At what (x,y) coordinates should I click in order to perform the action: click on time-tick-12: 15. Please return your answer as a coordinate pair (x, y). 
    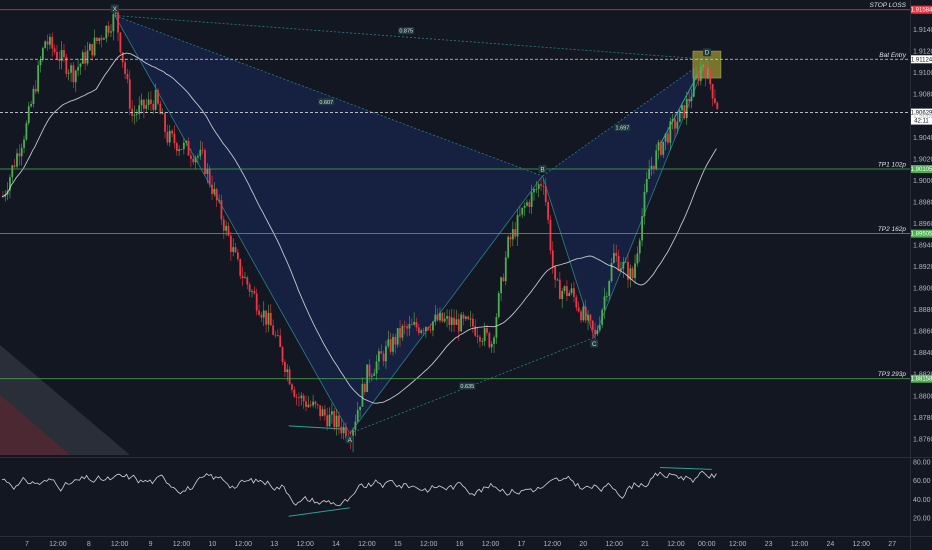
    Looking at the image, I should click on (398, 544).